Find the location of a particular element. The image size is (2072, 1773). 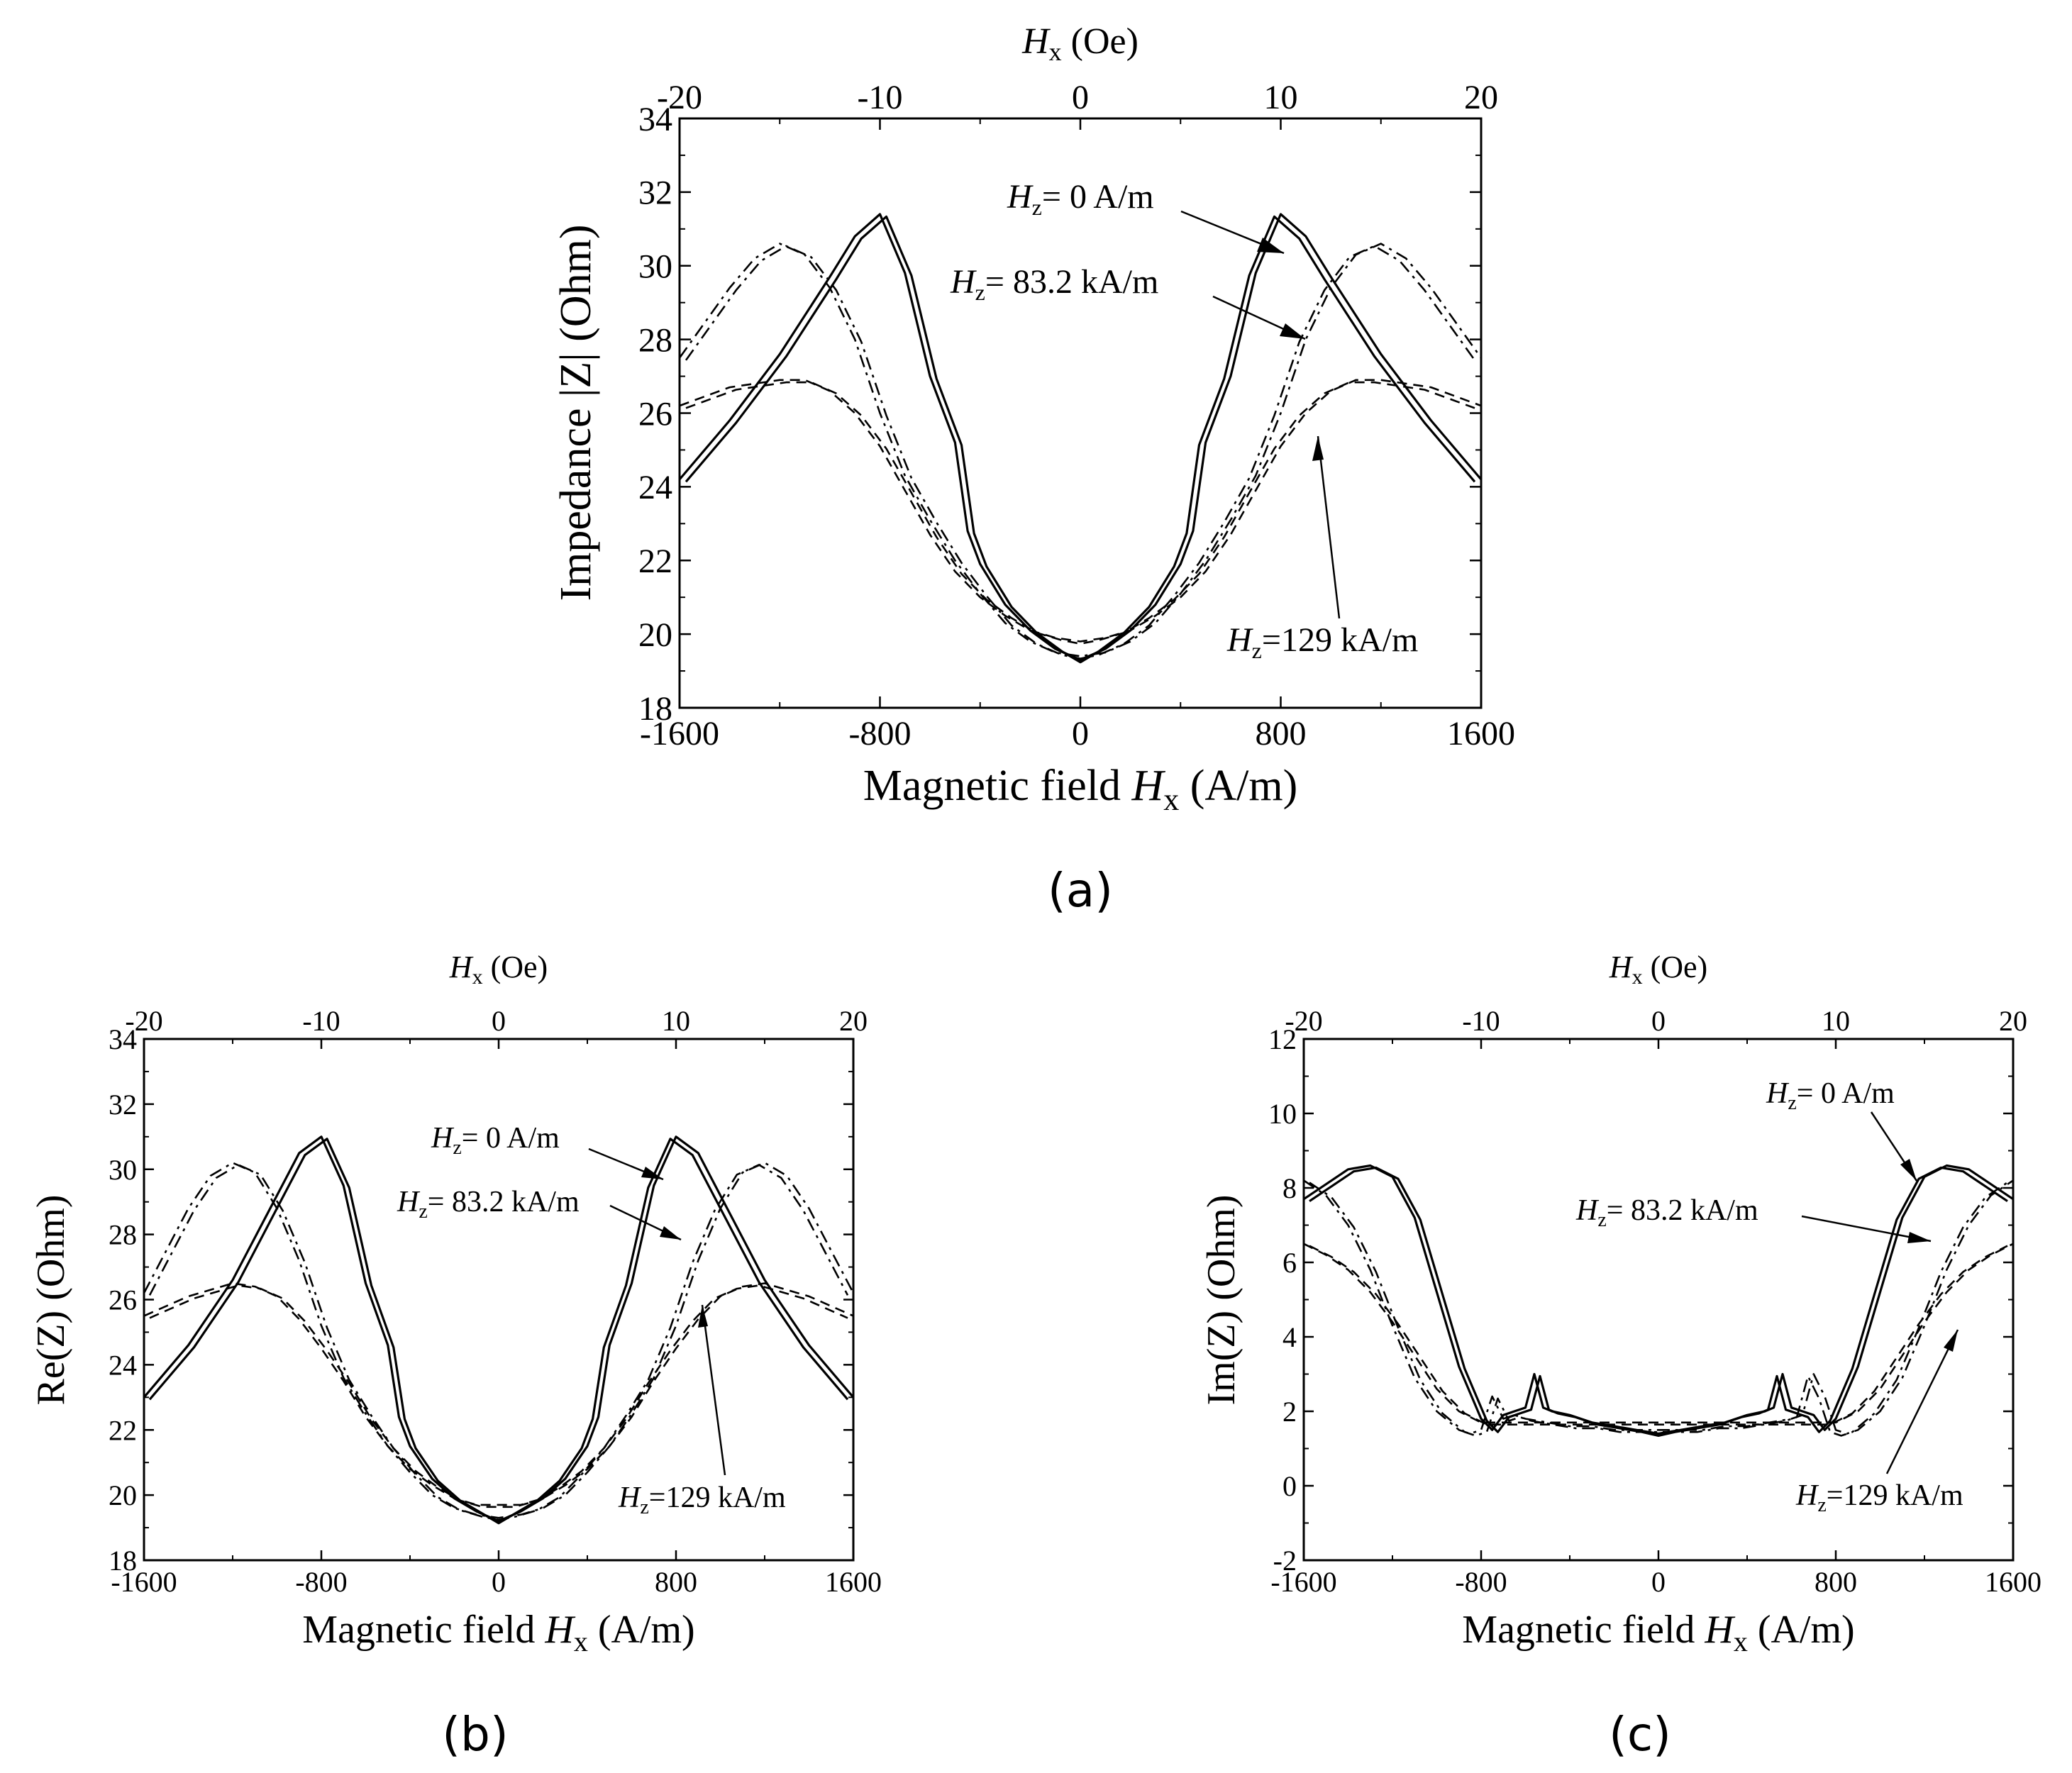

panel-a-xtick-label: -1600 is located at coordinates (679, 734).